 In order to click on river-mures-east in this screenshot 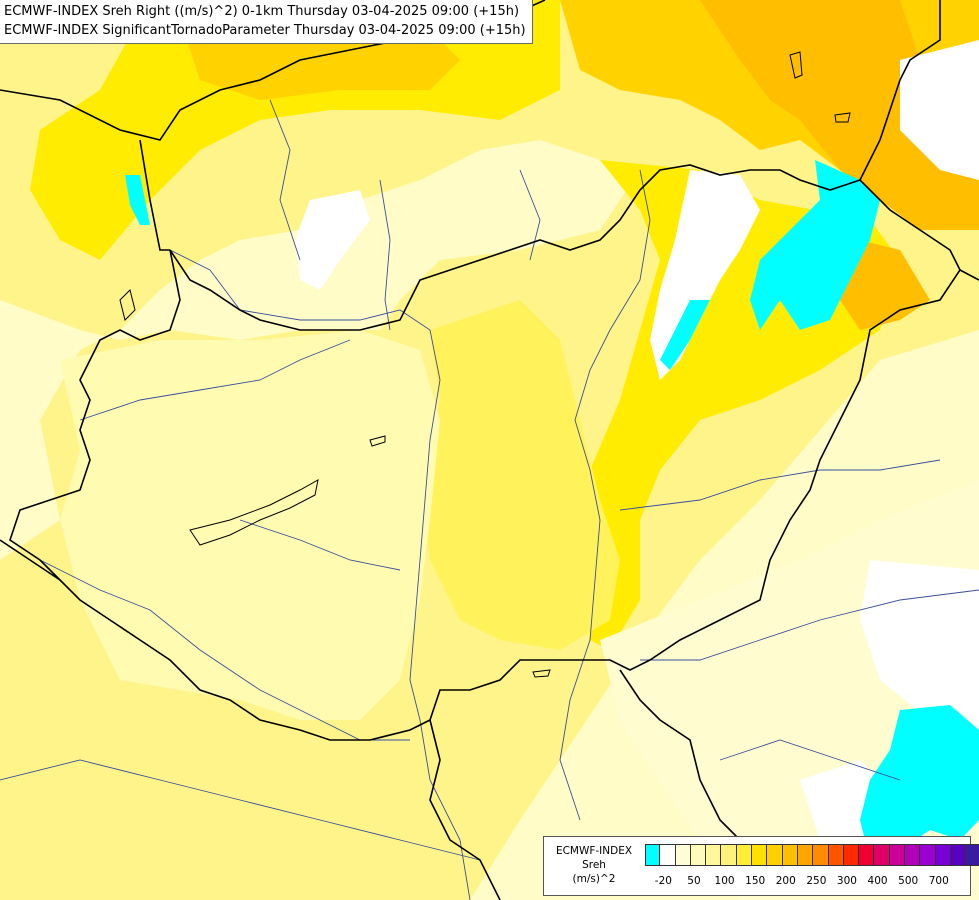, I will do `click(810, 760)`.